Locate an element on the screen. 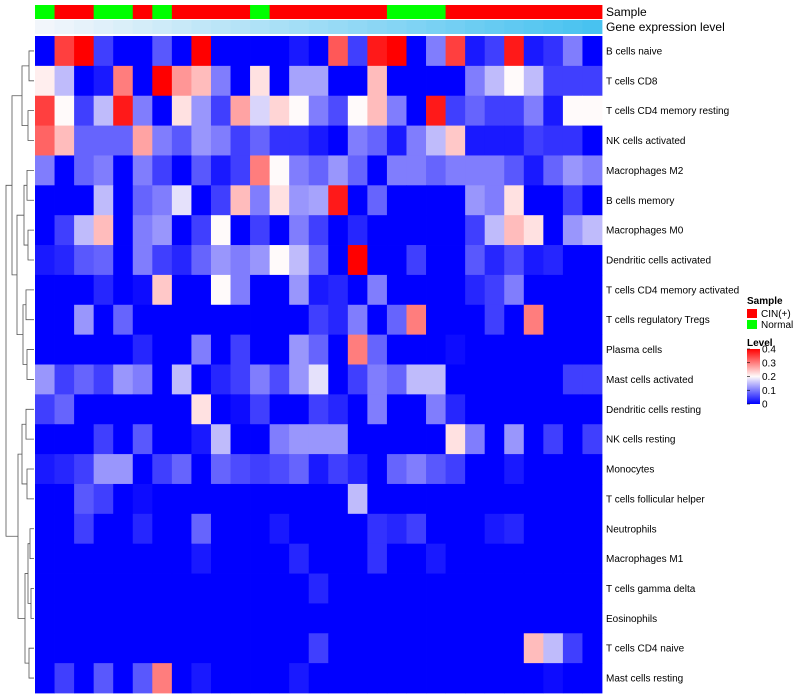 This screenshot has width=800, height=700. legend: Sample CIN(+)Normal Level 0.4 0.3 0.2 0.1 0 is located at coordinates (770, 353).